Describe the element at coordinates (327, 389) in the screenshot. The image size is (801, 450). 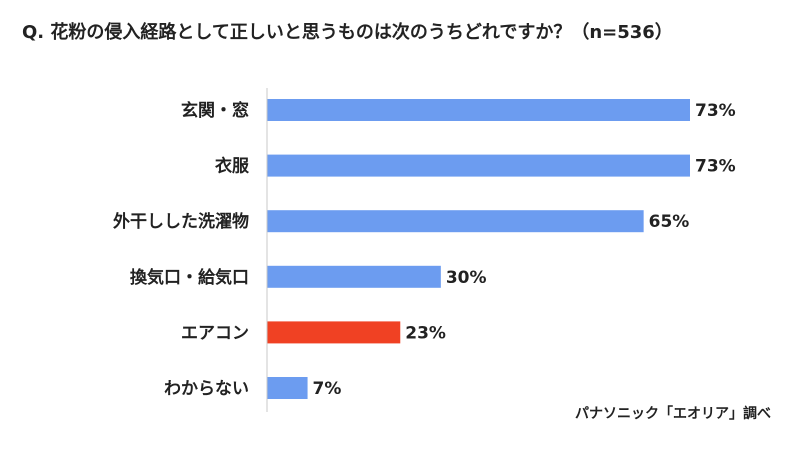
I see `value-label-5: 7%` at that location.